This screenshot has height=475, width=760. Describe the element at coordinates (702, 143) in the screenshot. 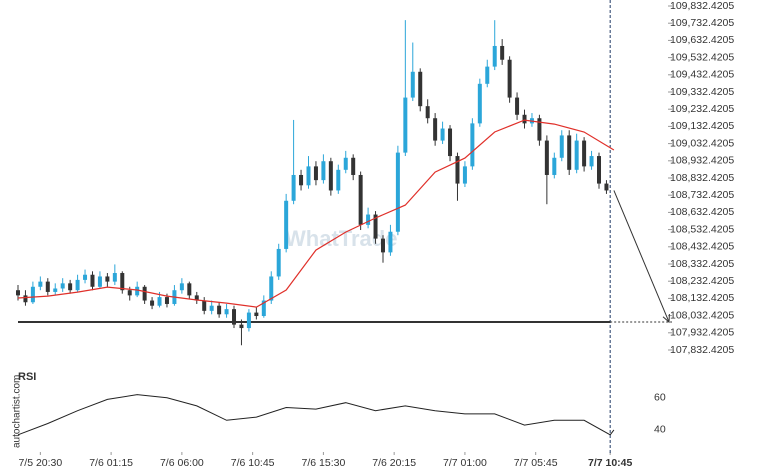

I see `y-tick-label: 109,032.4205` at that location.